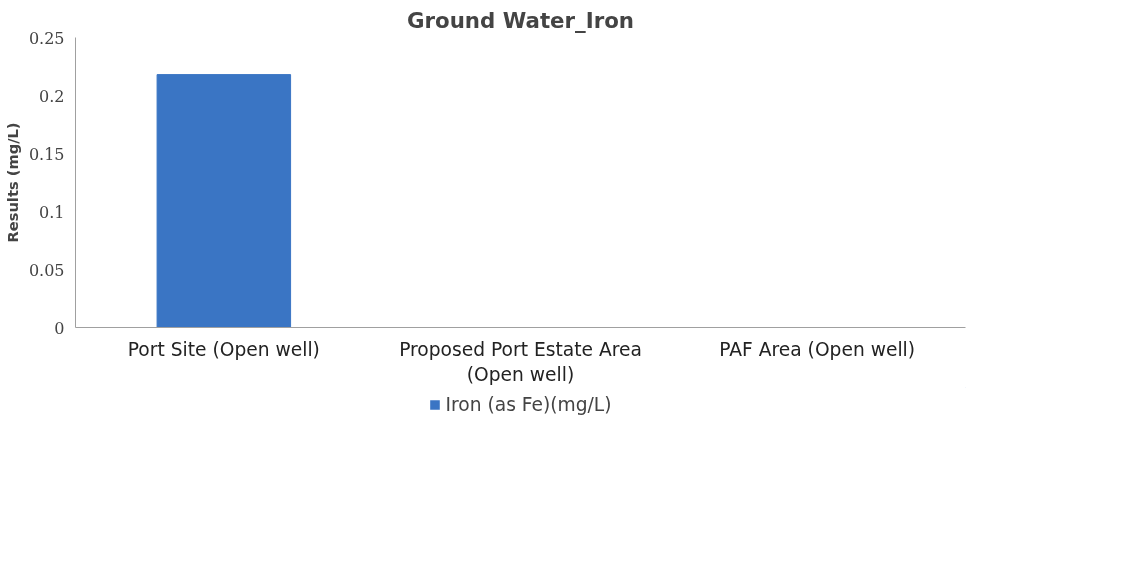  I want to click on y-tick-label: 0.05, so click(46, 270).